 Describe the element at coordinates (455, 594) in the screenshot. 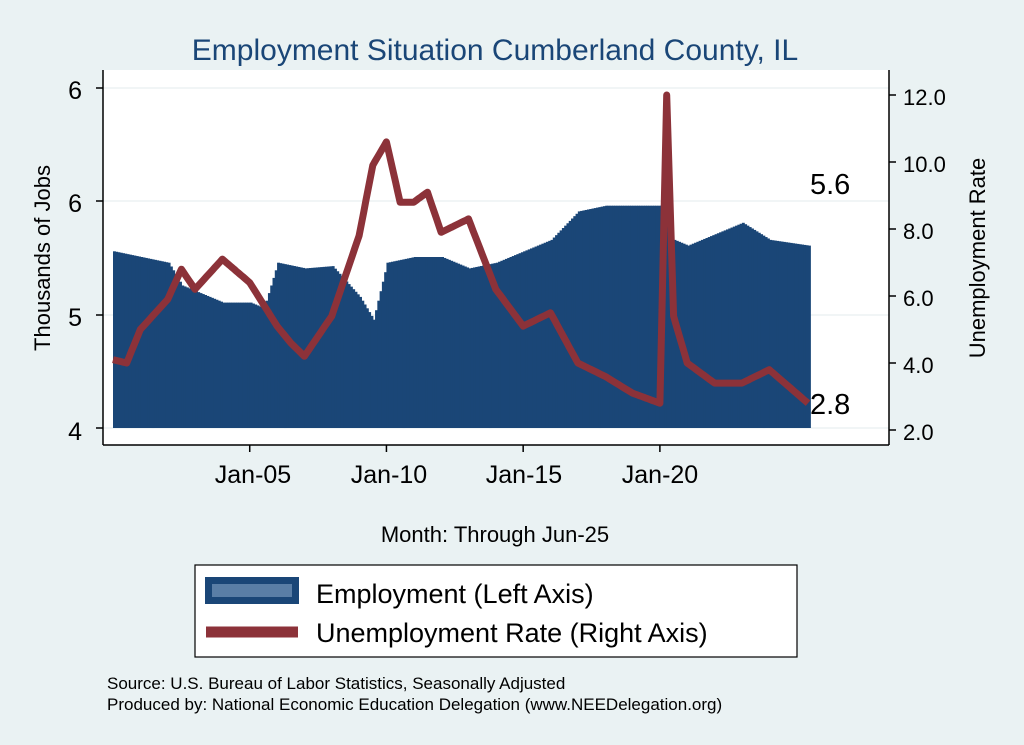

I see `legend-label-employment: Employment (Left Axis)` at that location.